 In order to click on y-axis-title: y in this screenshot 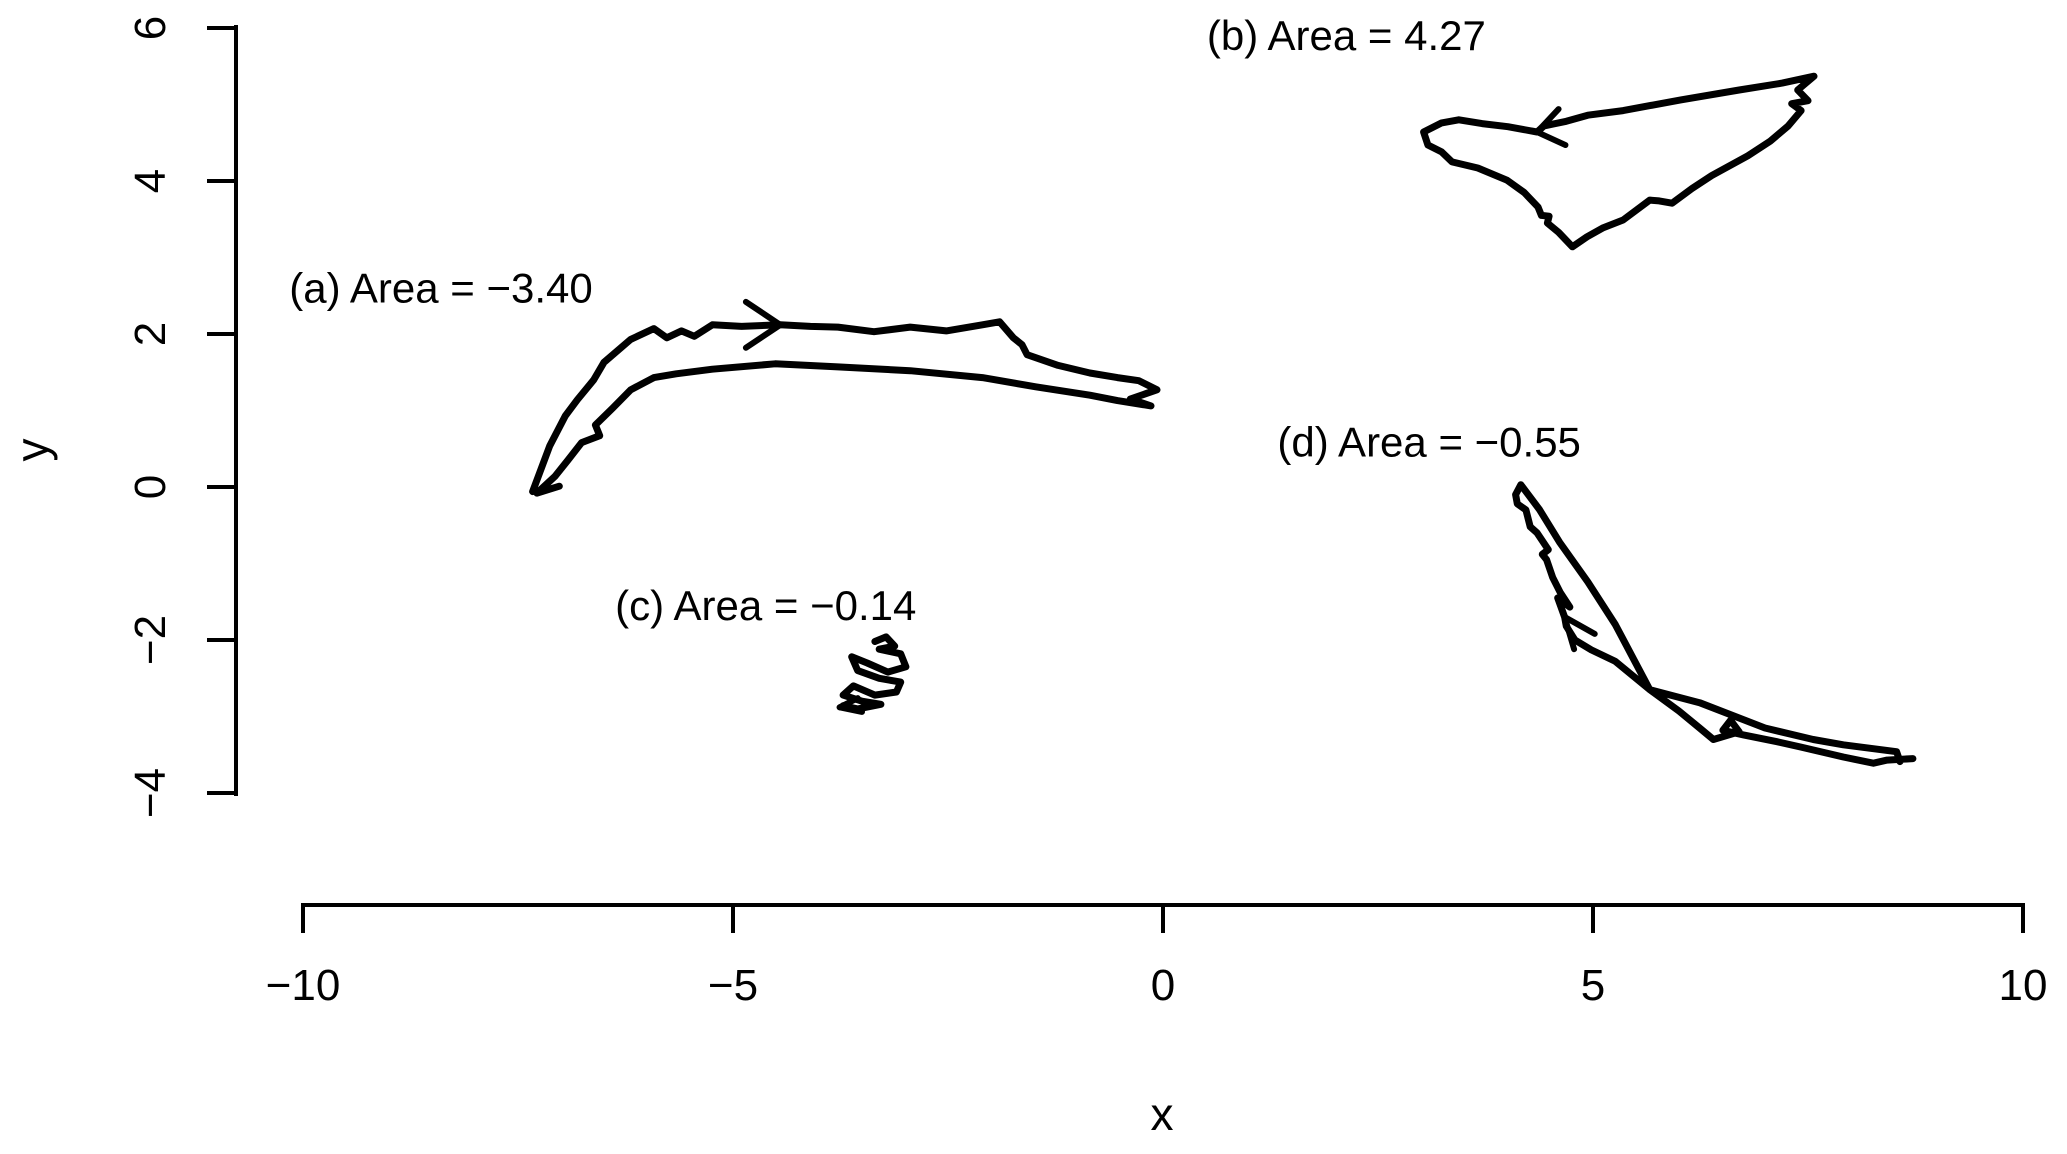, I will do `click(32, 450)`.